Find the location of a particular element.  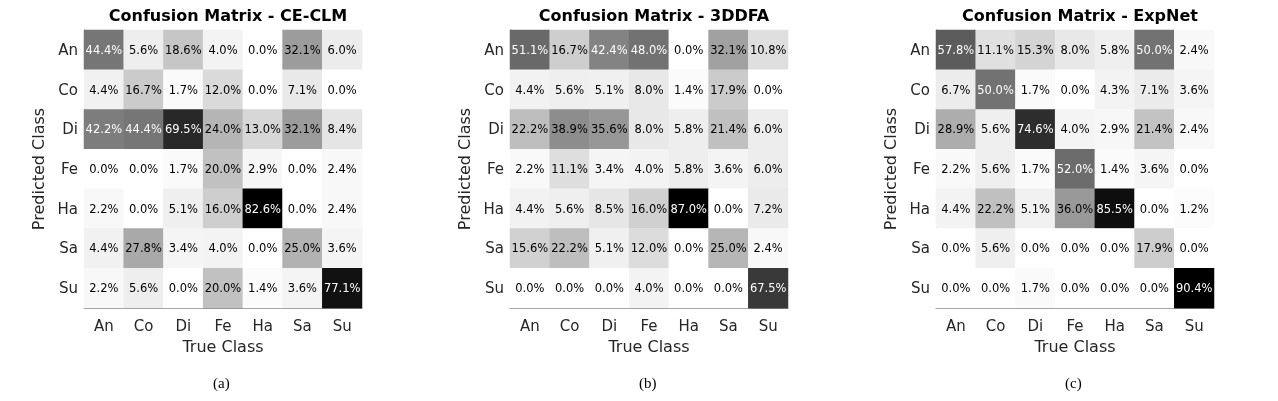

text: (a) is located at coordinates (221, 383).